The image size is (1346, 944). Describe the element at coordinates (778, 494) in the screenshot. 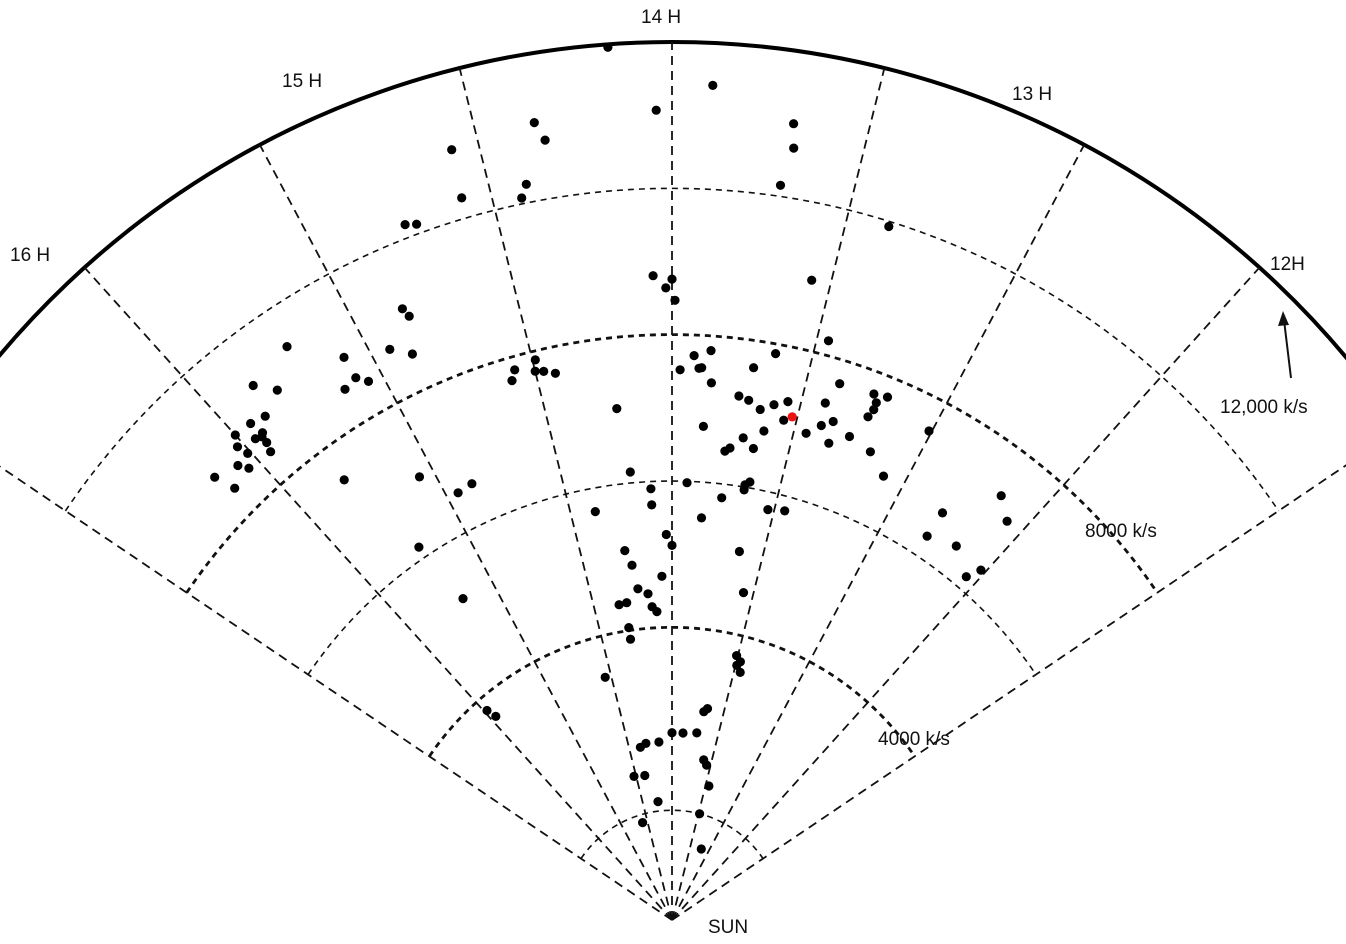

I see `ra-spoke-13-5h` at that location.